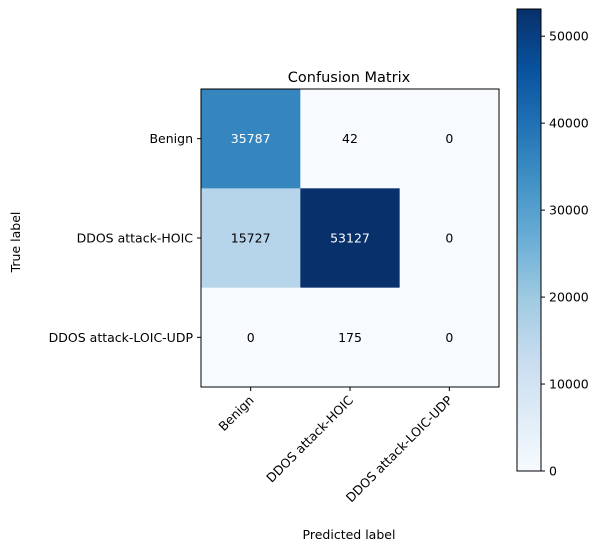 The width and height of the screenshot is (603, 552). I want to click on y-axis-label: True label, so click(15, 243).